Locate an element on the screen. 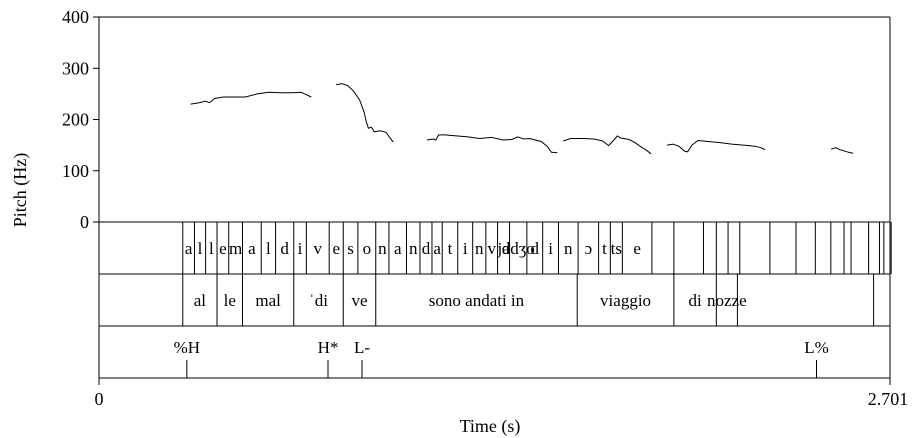 The width and height of the screenshot is (913, 438). phone-label: s is located at coordinates (350, 248).